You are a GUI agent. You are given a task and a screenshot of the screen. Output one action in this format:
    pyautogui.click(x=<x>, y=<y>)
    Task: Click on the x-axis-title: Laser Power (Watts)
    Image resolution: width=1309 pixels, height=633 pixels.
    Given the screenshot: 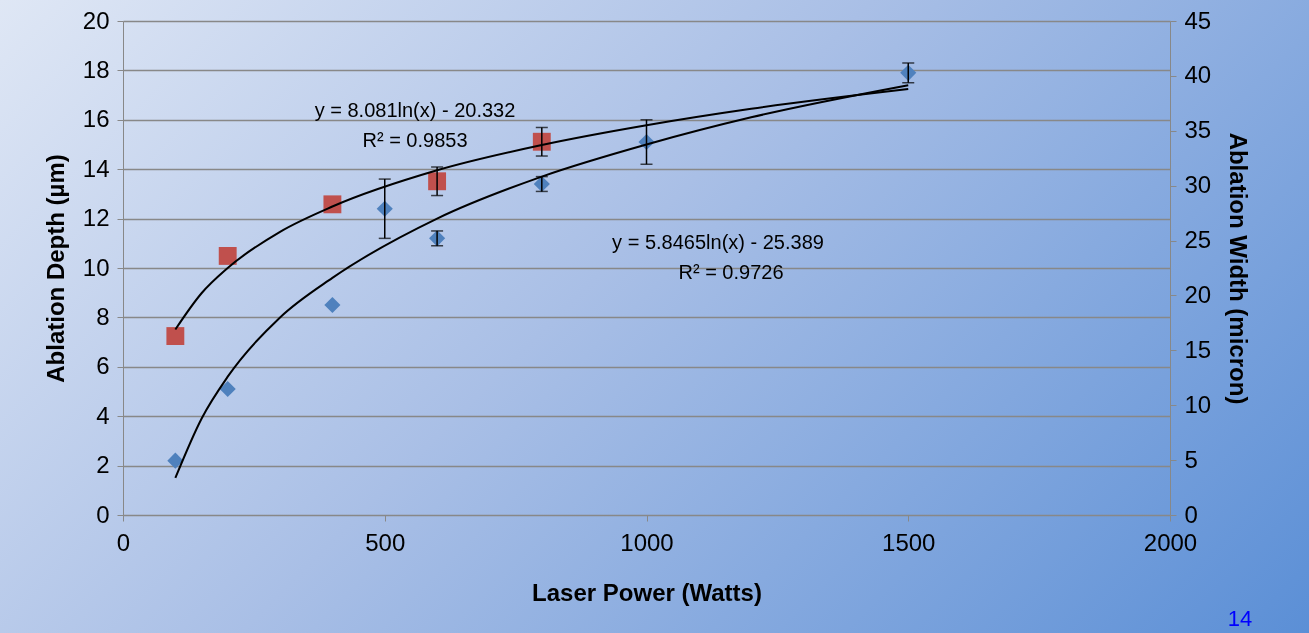 What is the action you would take?
    pyautogui.click(x=647, y=592)
    